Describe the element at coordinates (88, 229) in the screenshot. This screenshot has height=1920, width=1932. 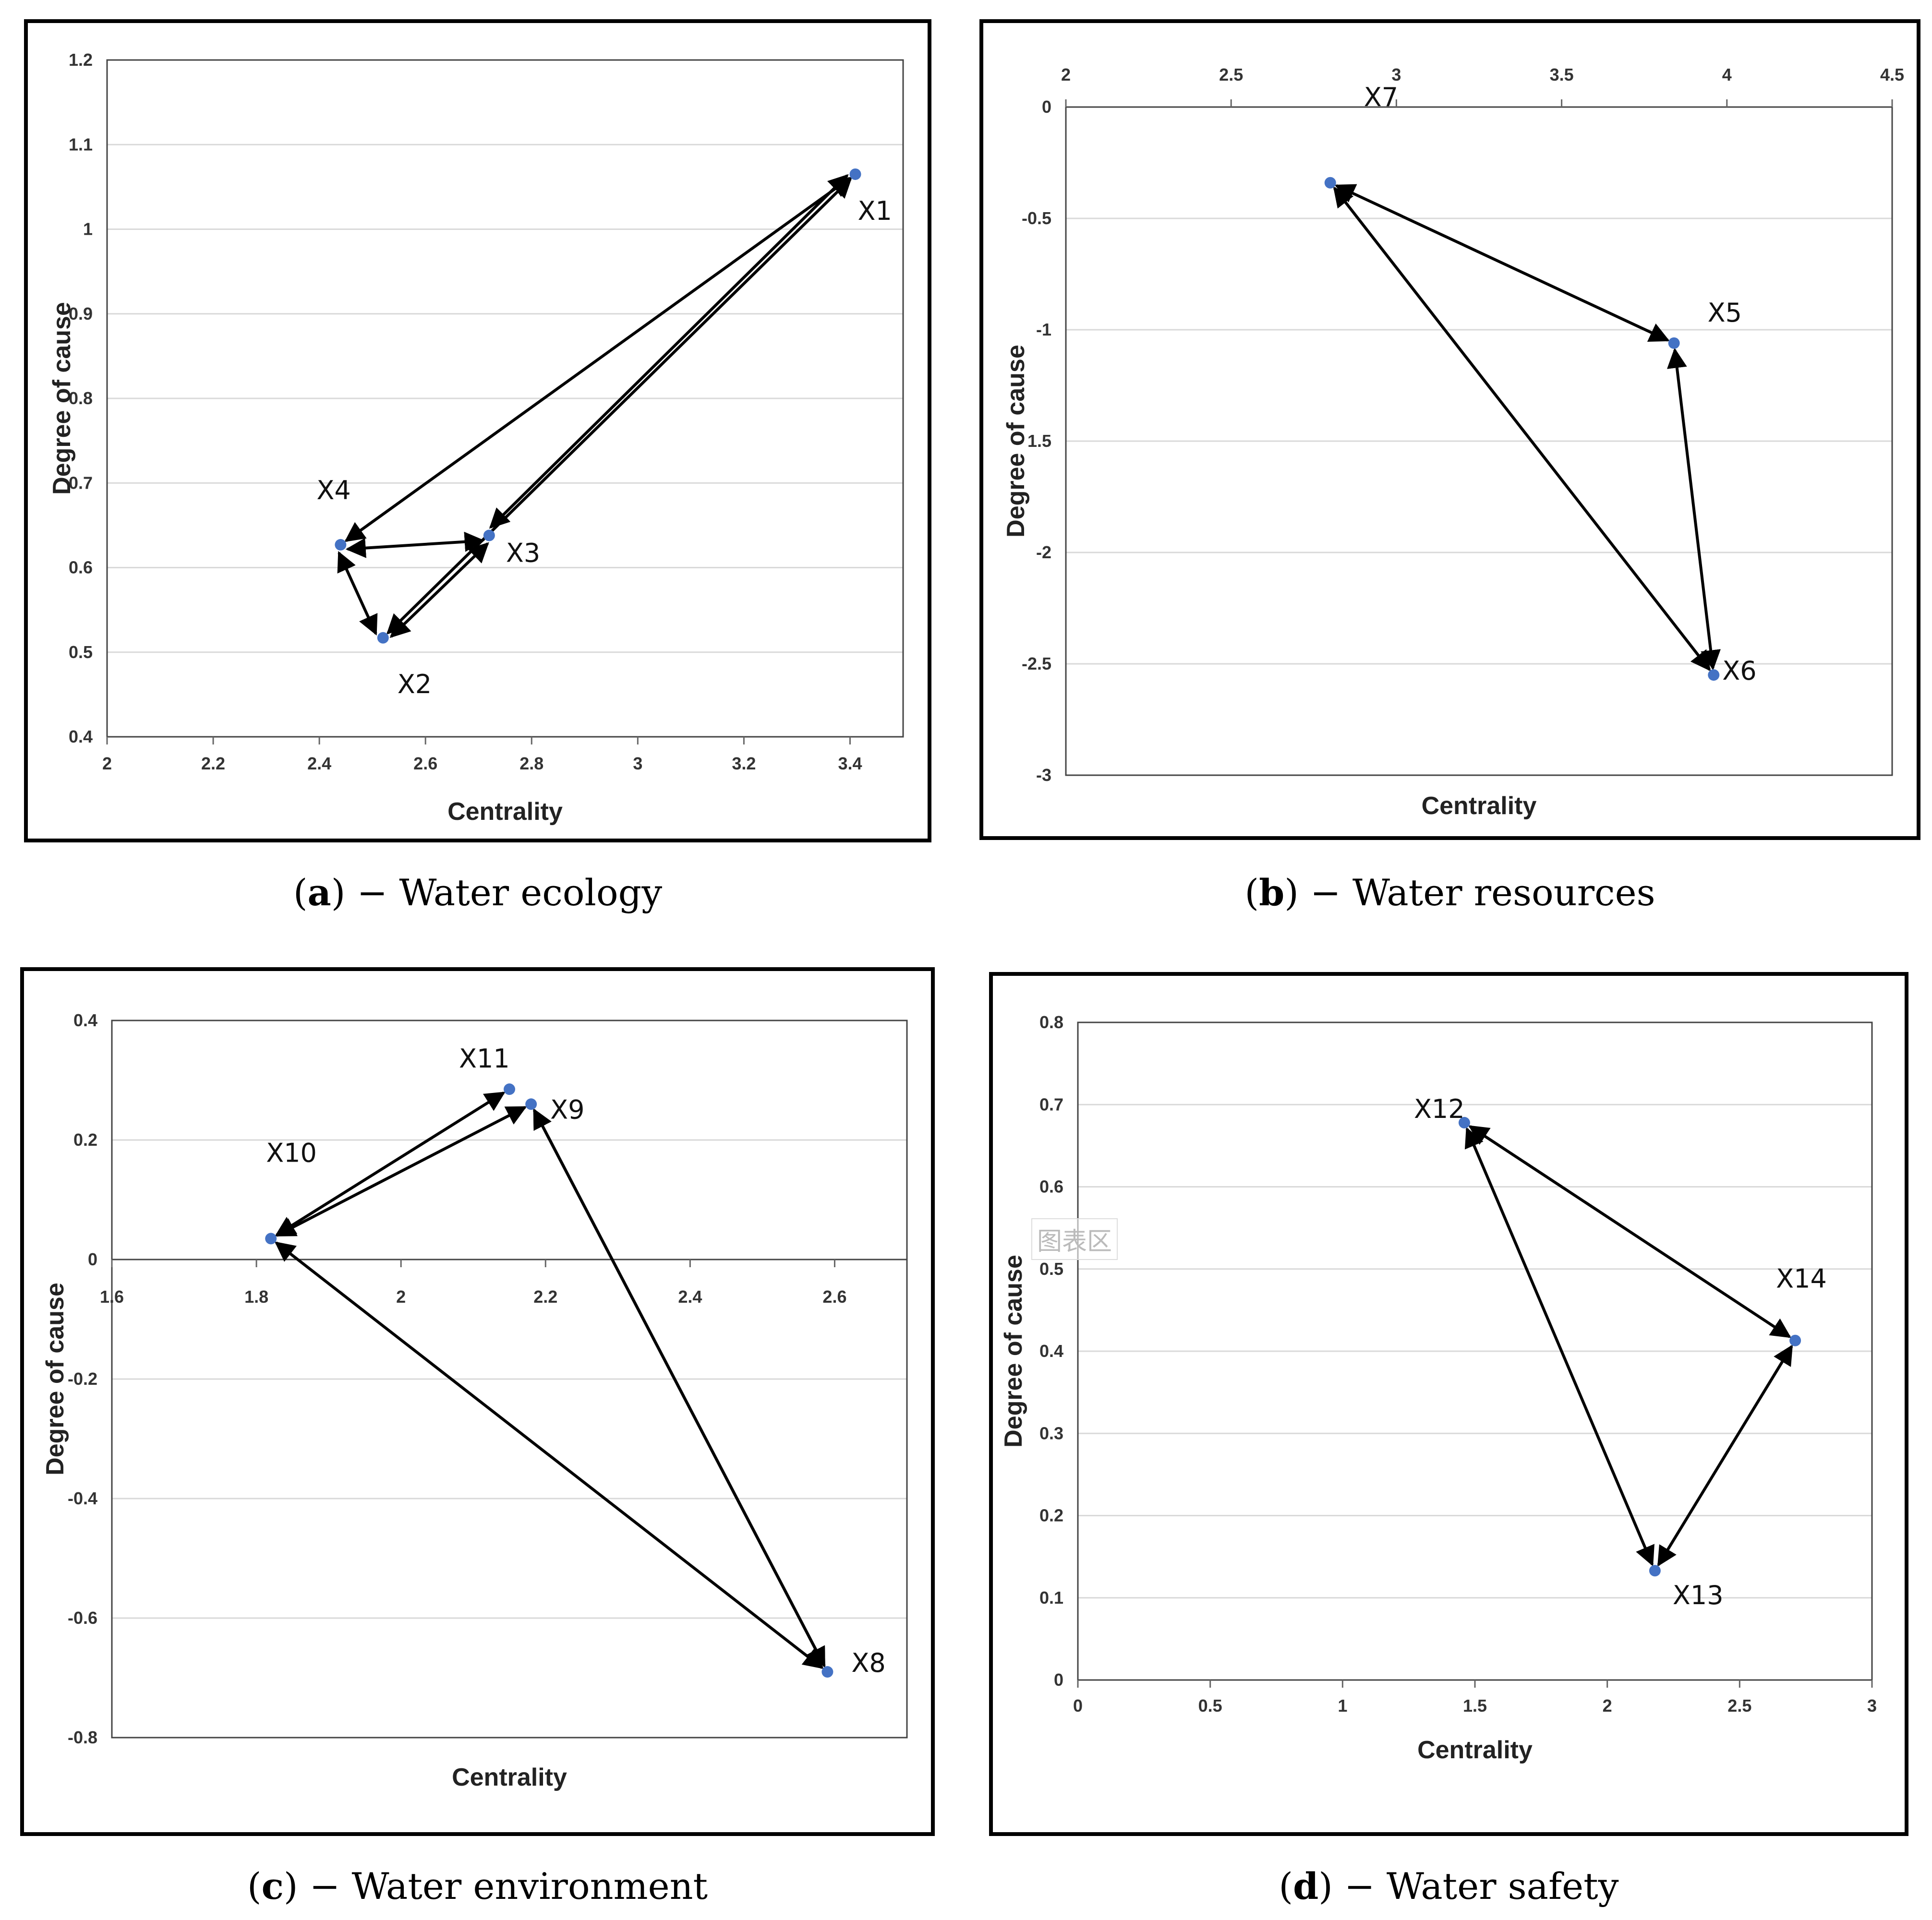
I see `y-tick-label: 1` at that location.